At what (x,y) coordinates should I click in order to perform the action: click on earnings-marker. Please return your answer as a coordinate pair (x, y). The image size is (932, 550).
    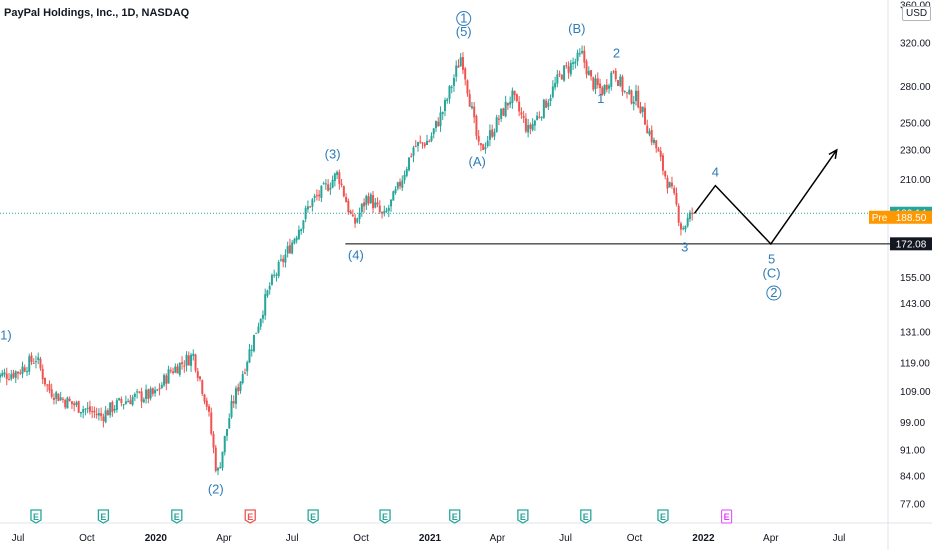
    Looking at the image, I should click on (36, 516).